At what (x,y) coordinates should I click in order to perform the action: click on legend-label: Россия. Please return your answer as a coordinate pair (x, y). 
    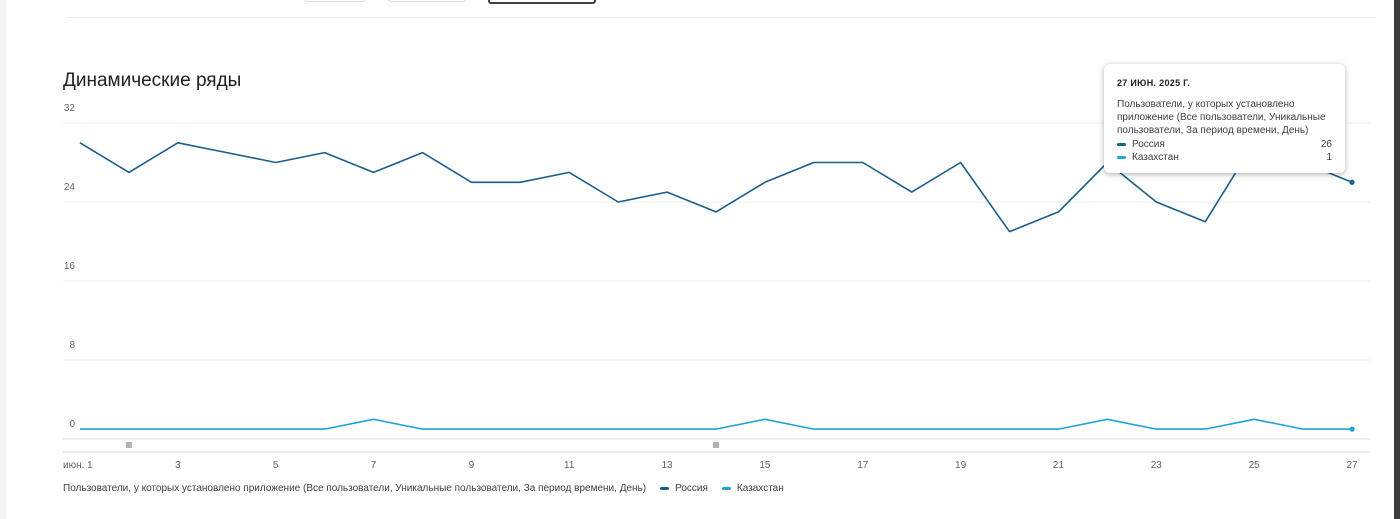
    Looking at the image, I should click on (691, 488).